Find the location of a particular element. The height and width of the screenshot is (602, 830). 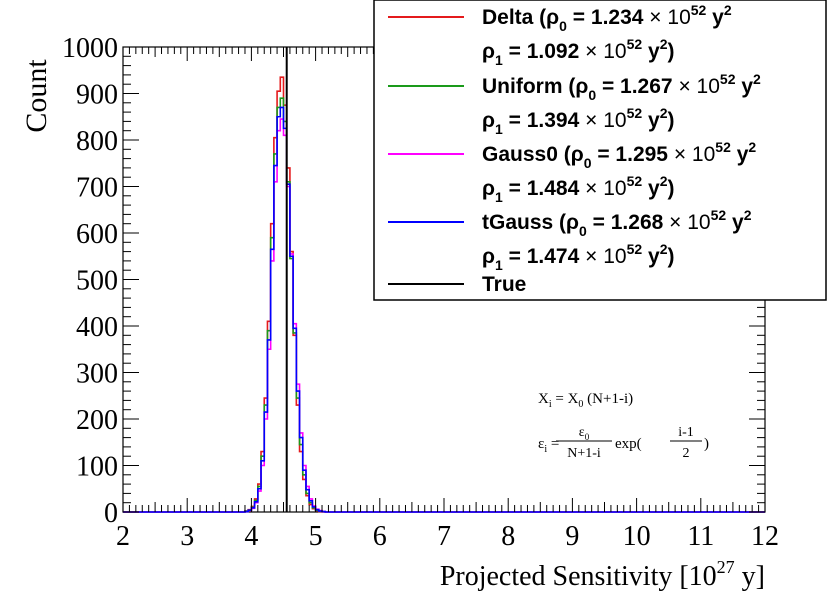

y-tick-label: 100 is located at coordinates (97, 467).